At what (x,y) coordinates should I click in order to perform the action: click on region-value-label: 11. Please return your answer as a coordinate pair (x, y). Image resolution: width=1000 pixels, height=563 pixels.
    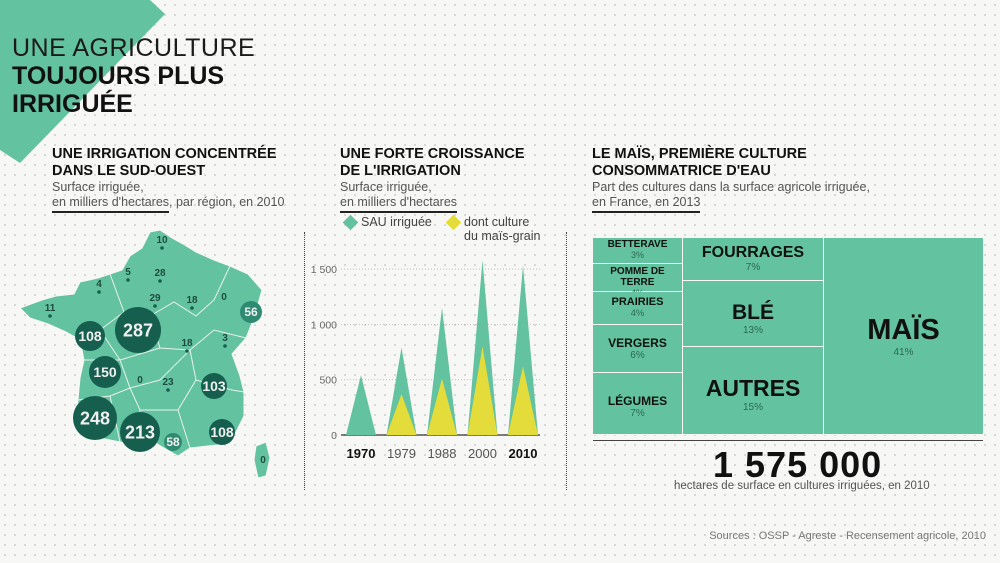
    Looking at the image, I should click on (50, 308).